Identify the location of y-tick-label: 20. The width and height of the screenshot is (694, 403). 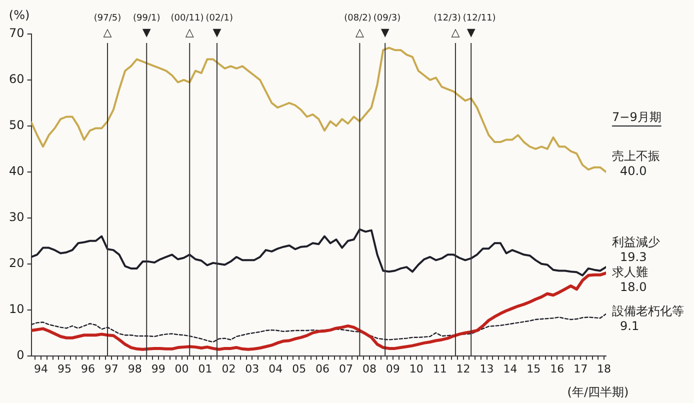
(16, 263).